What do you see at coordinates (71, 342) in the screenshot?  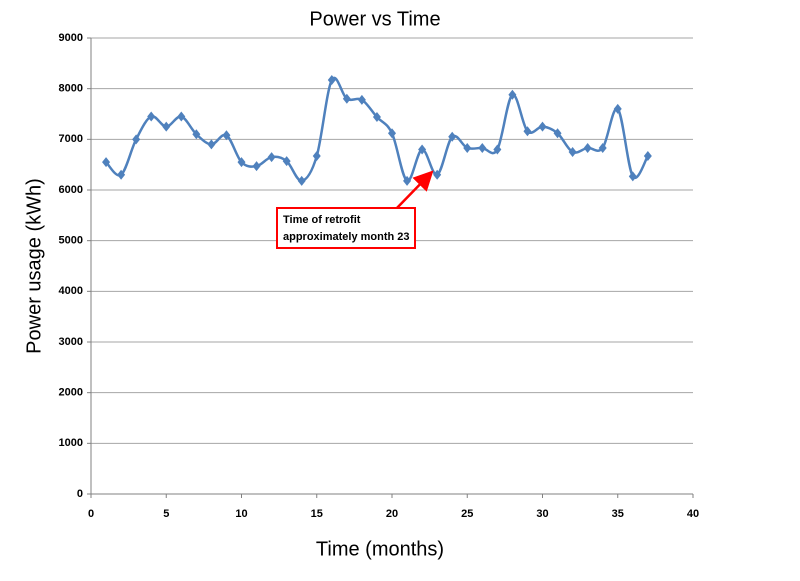 I see `y-tick-label: 3000` at bounding box center [71, 342].